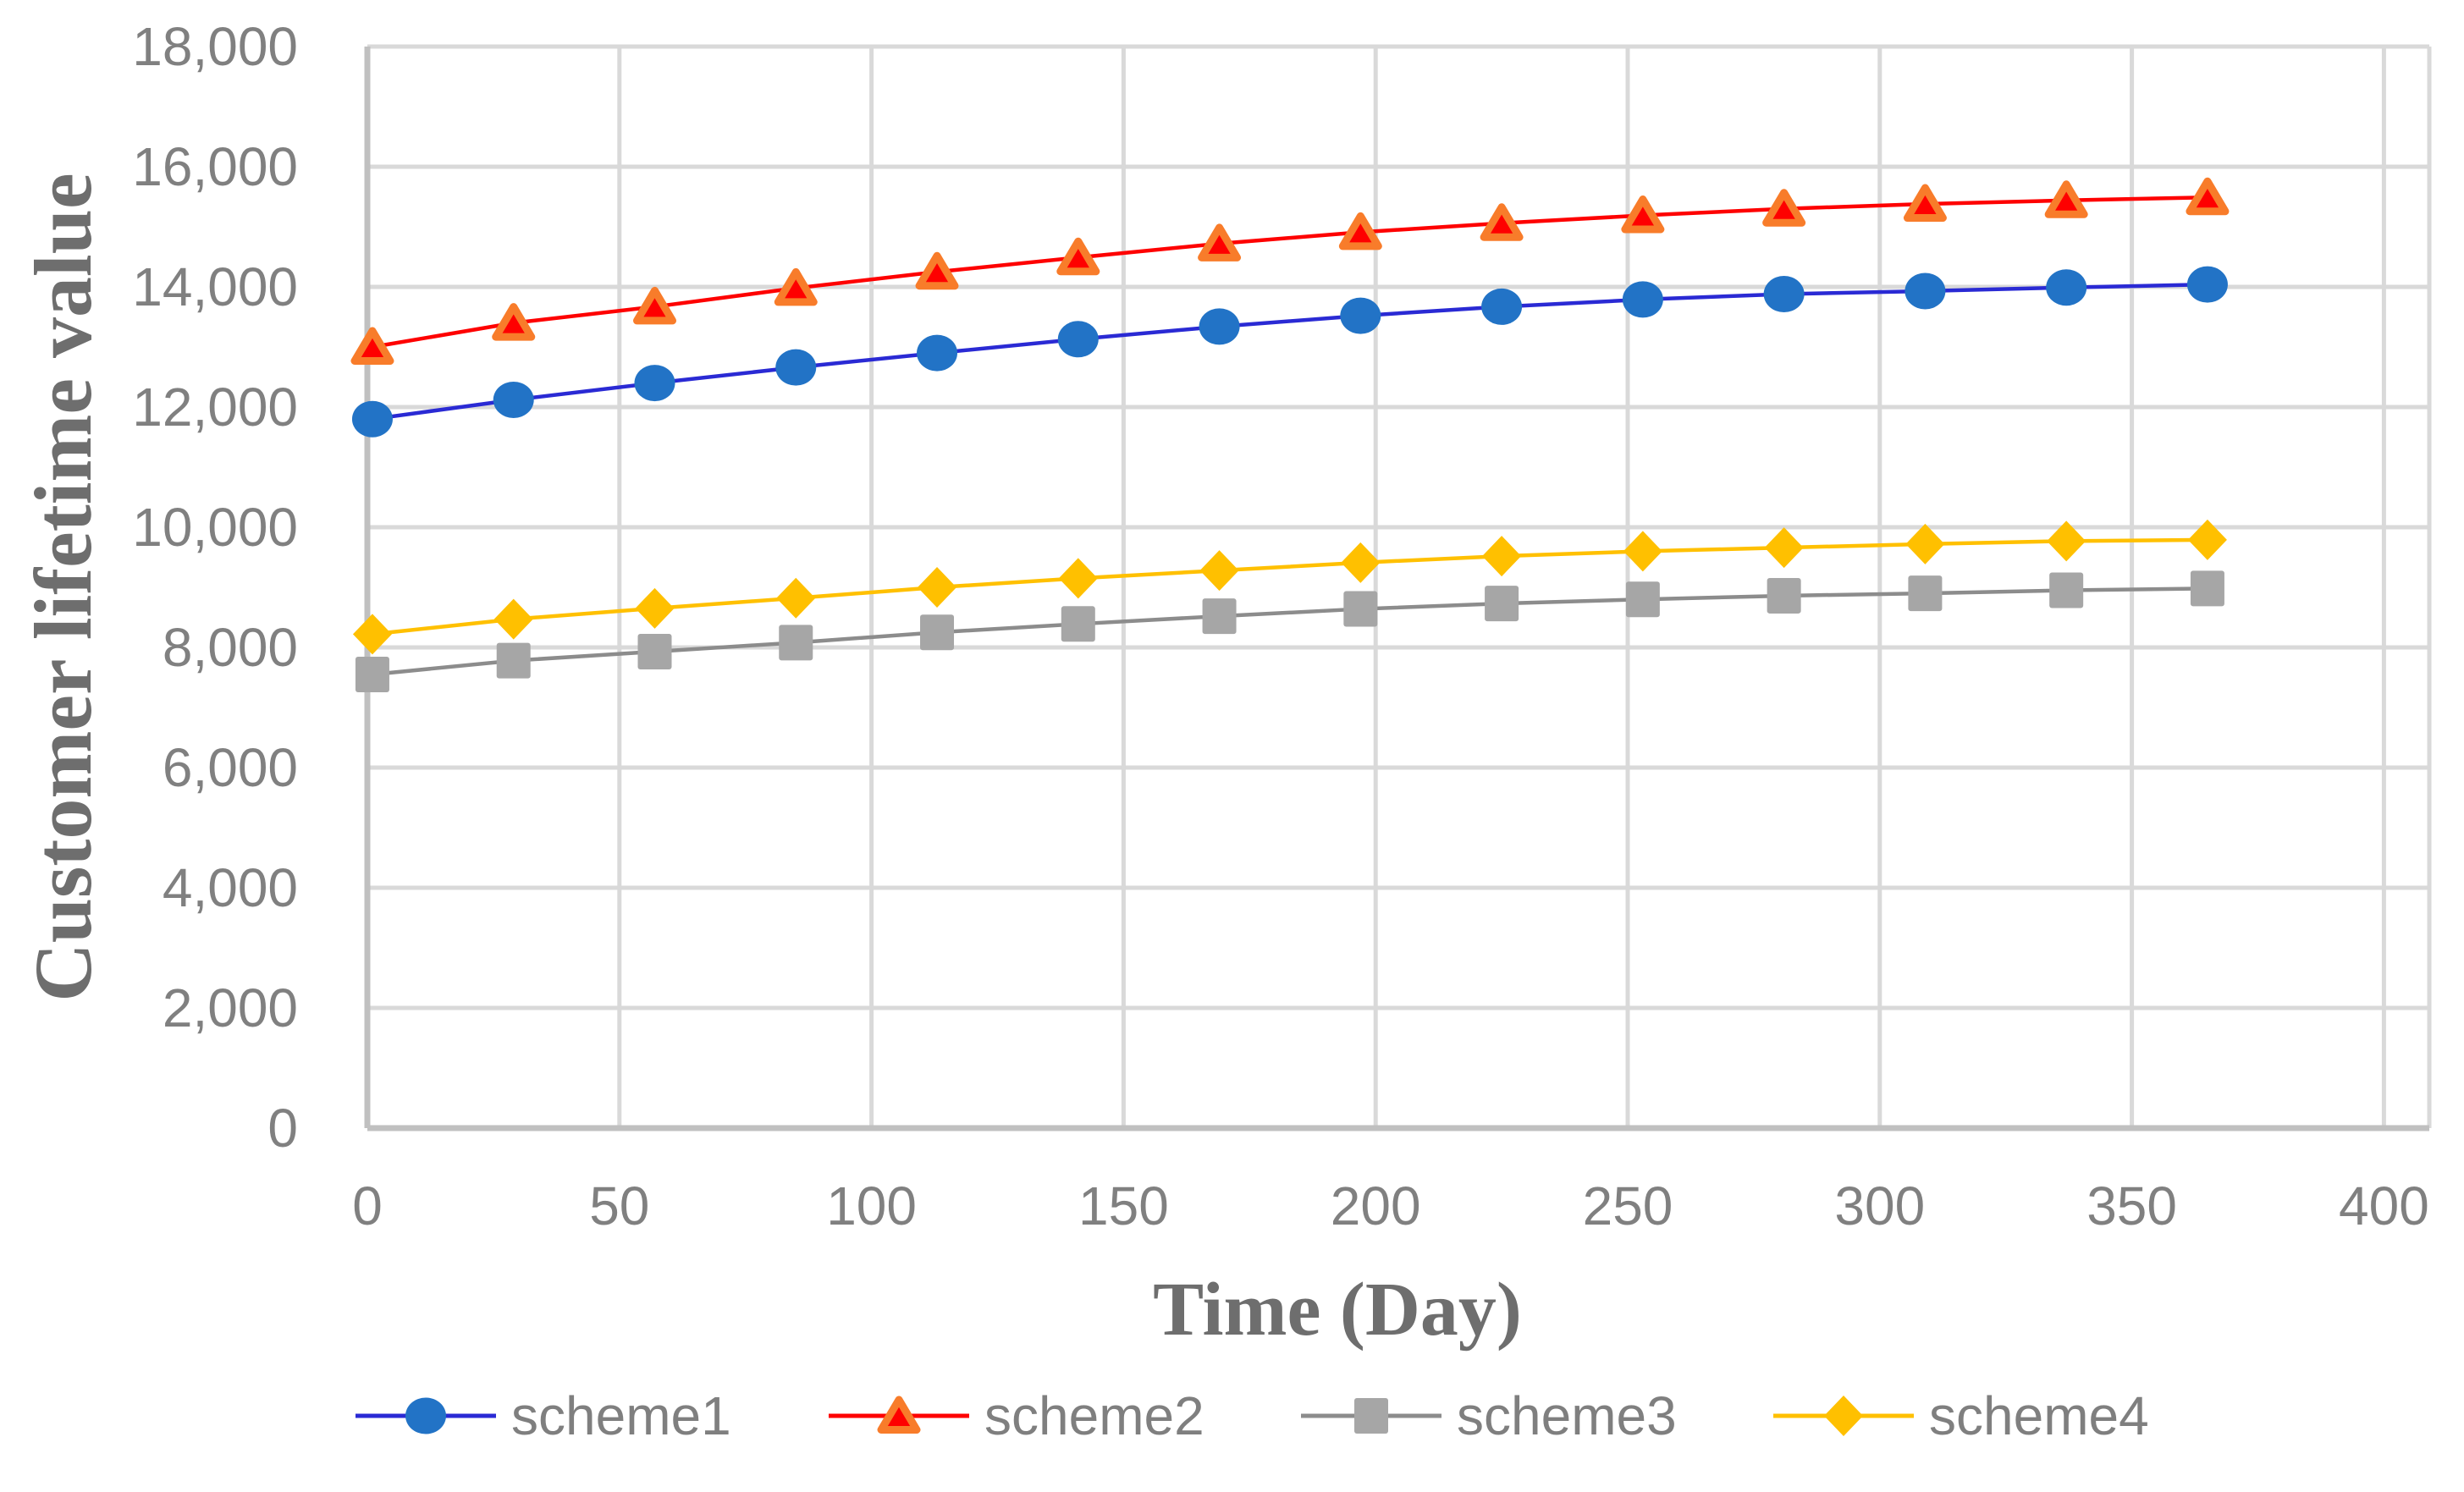 The image size is (2464, 1492). What do you see at coordinates (282, 1128) in the screenshot?
I see `y-tick-label: 0` at bounding box center [282, 1128].